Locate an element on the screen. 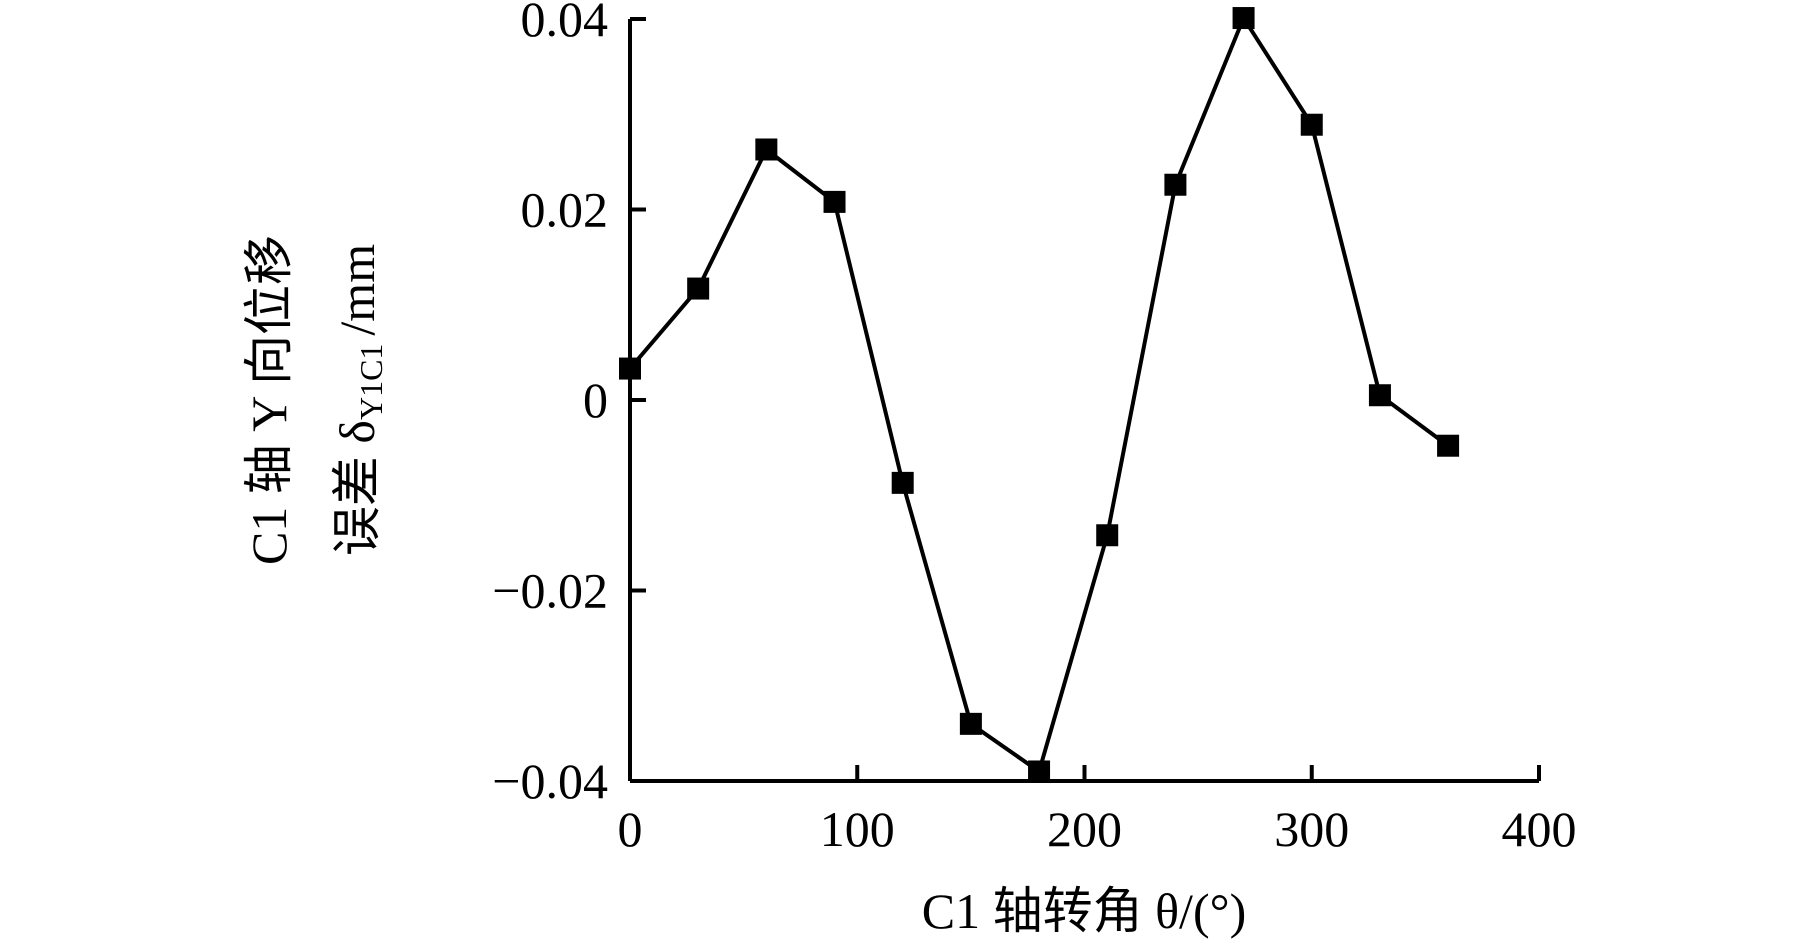 The image size is (1819, 951). y-tick-label: −0.04 is located at coordinates (550, 781).